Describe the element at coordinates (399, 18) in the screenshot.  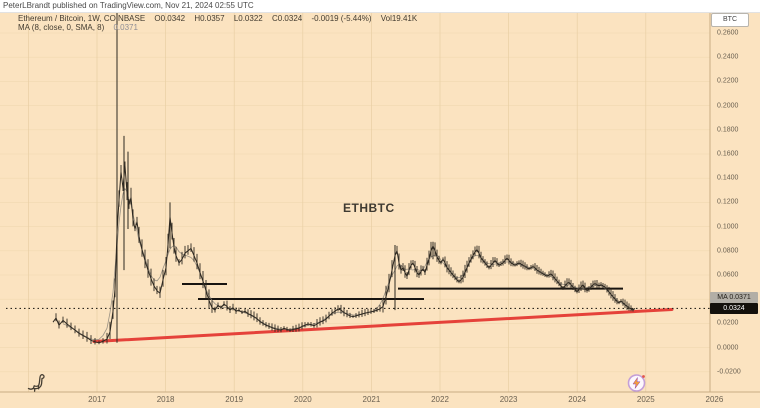
I see `volume-value: Vol19.41K` at that location.